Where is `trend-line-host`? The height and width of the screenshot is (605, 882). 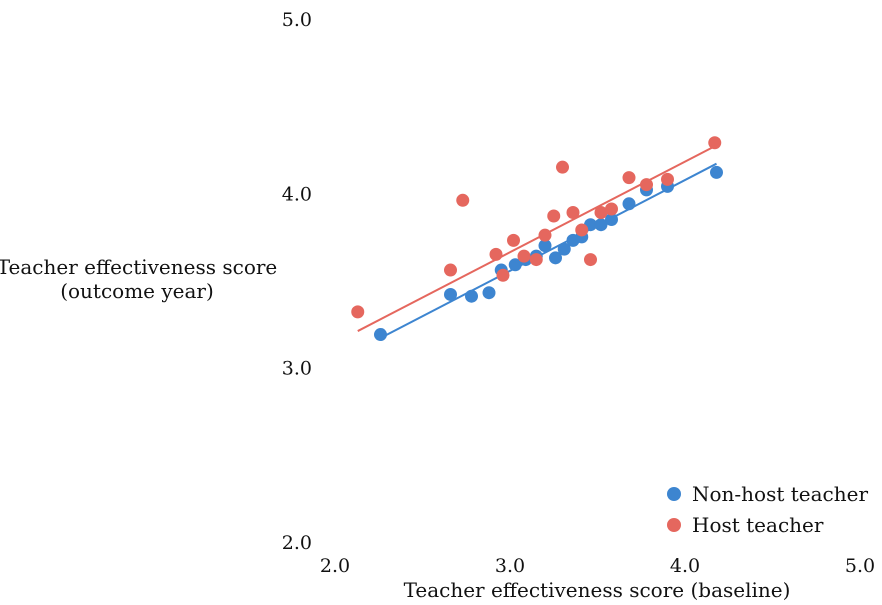
trend-line-host is located at coordinates (536, 238).